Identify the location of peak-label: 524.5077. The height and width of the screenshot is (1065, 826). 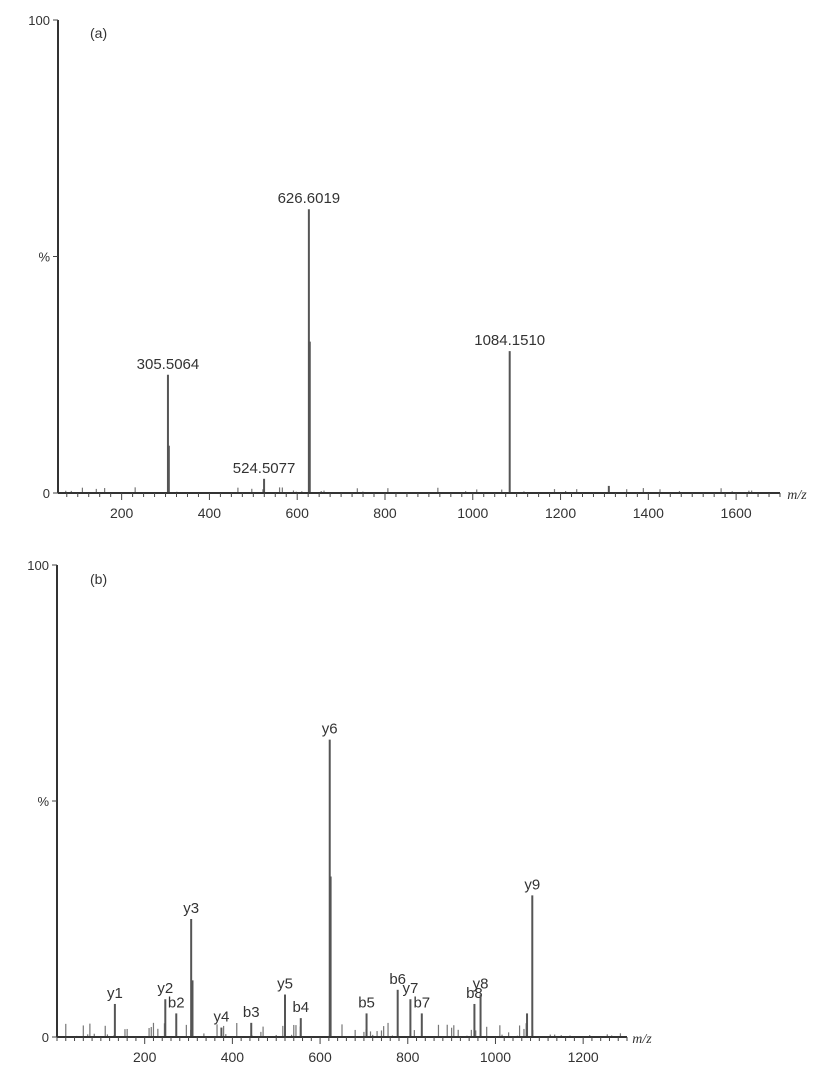
(264, 468).